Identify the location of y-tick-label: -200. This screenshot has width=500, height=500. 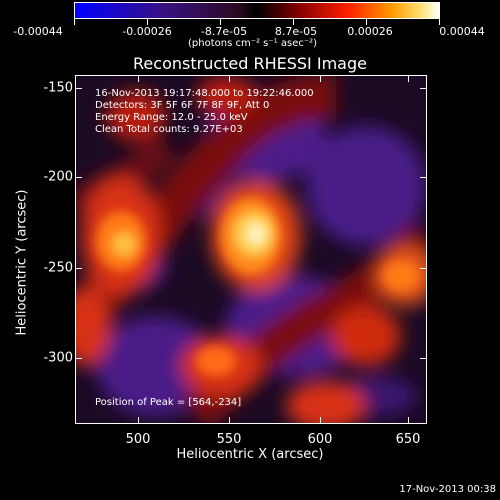
(58, 177).